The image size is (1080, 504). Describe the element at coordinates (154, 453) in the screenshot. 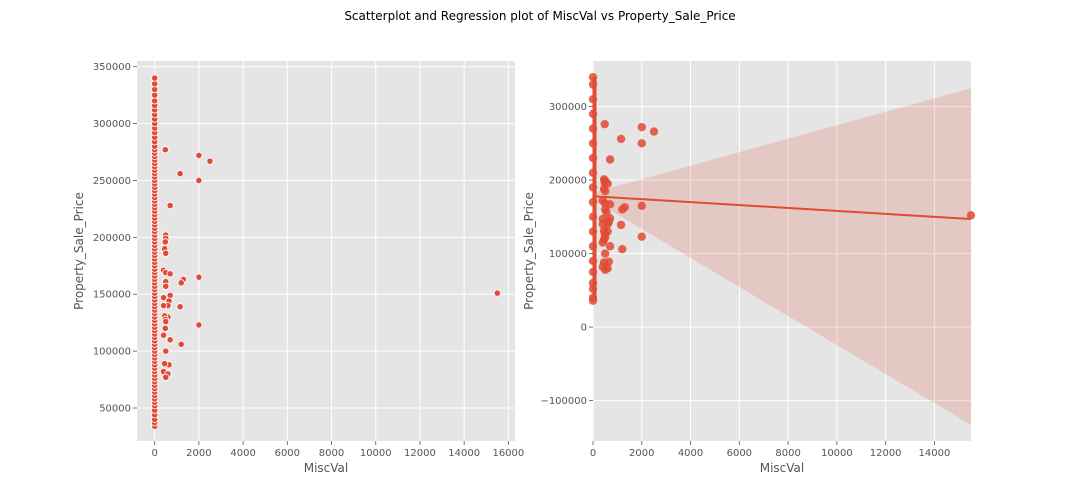

I see `scatter-x-tick-label: 0` at that location.